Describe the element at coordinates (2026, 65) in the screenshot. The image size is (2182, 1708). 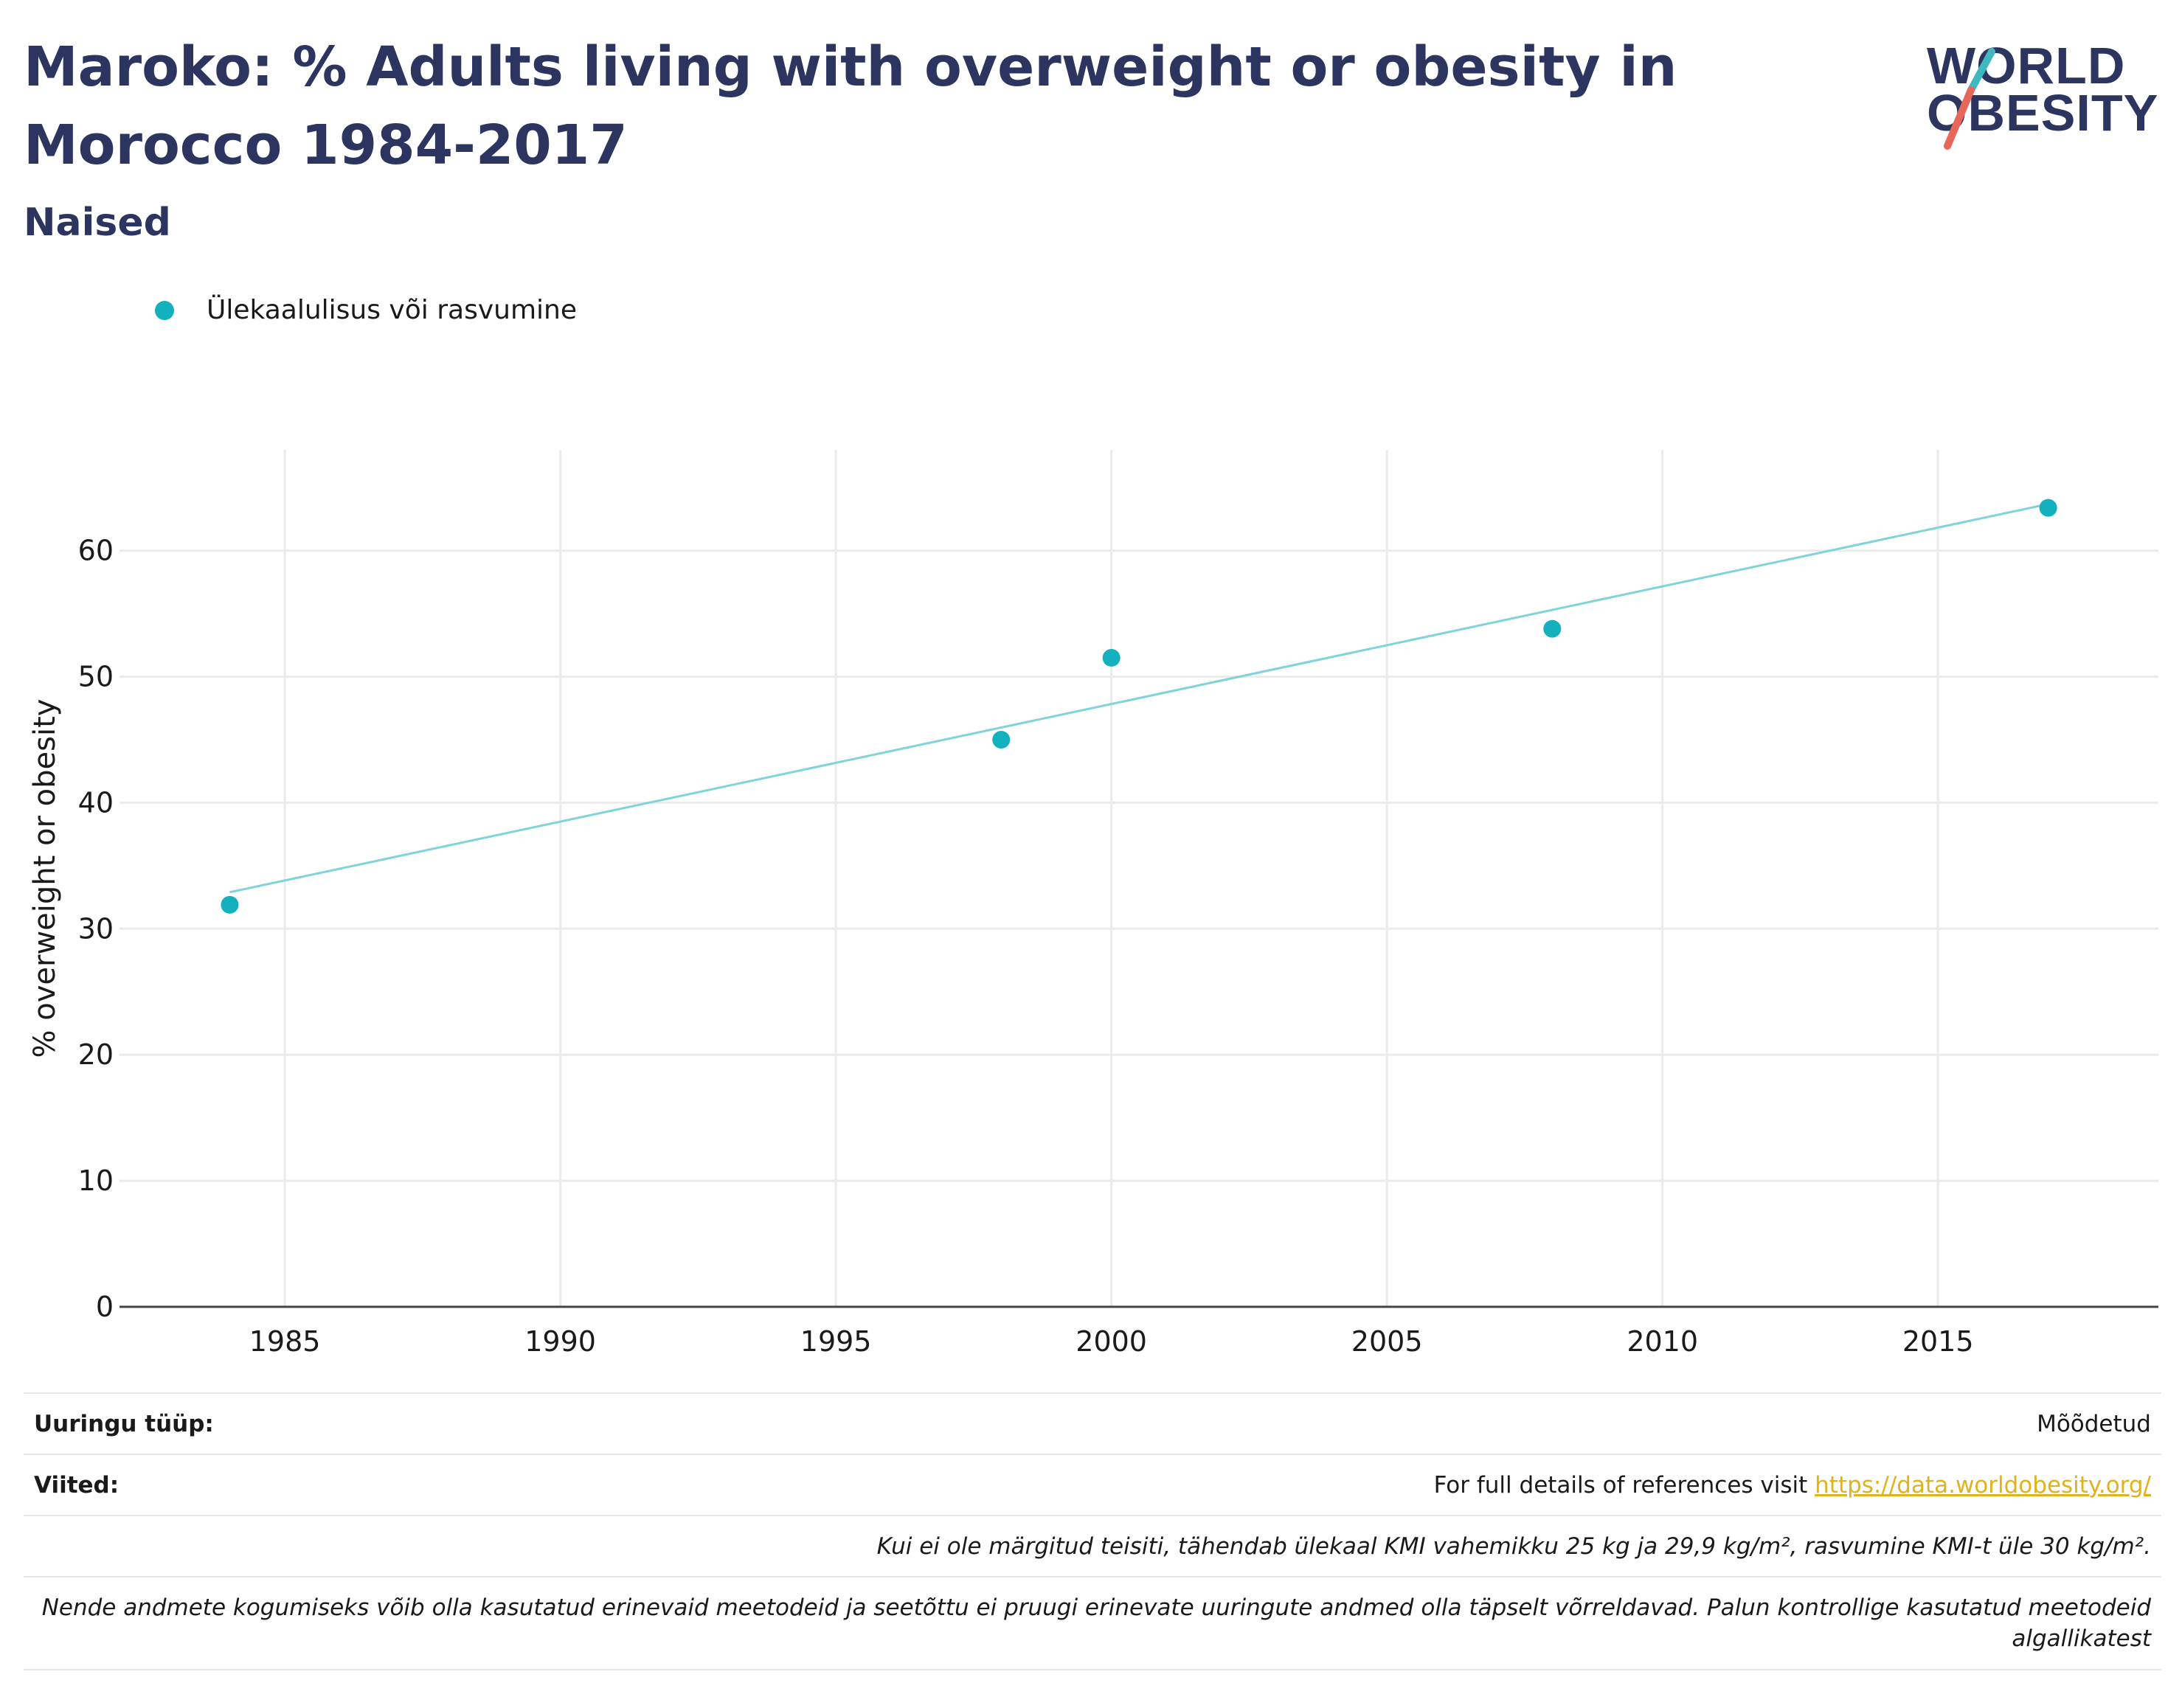
I see `logo-line-1: WORLD` at that location.